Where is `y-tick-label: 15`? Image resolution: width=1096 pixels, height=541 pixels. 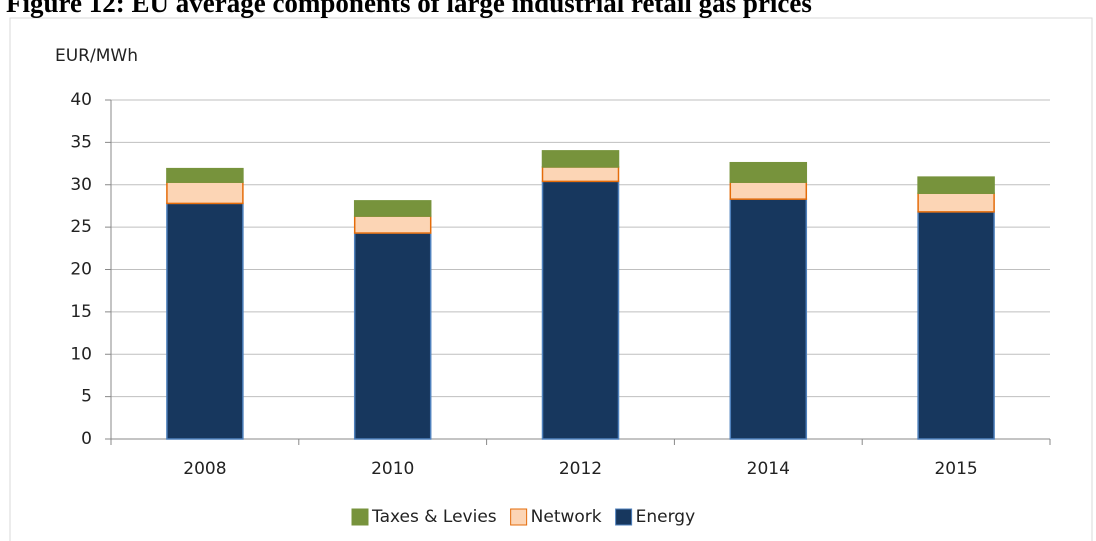
y-tick-label: 15 is located at coordinates (81, 312).